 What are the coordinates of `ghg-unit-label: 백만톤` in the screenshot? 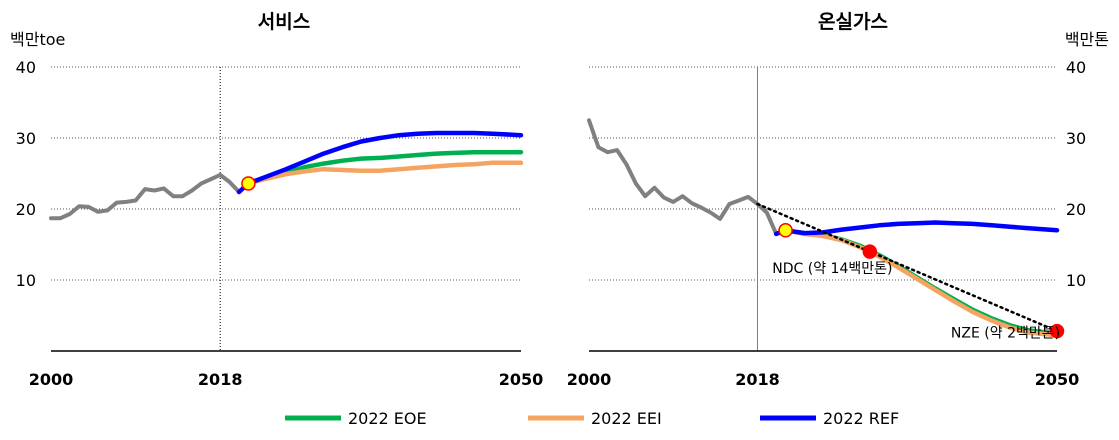 It's located at (1087, 39).